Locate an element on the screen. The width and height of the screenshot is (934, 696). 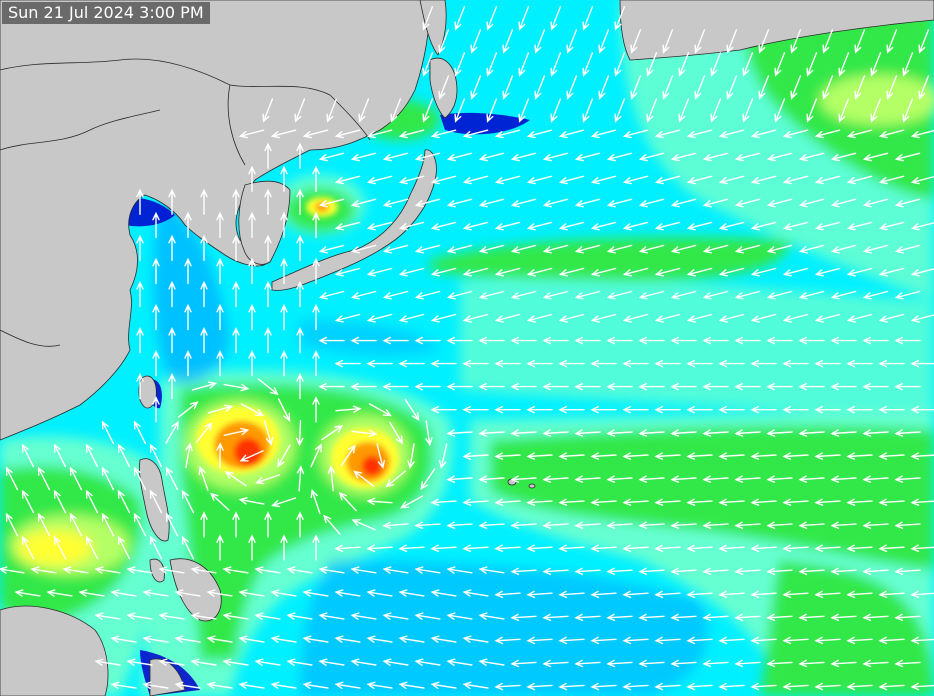
korea-peninsula is located at coordinates (264, 222).